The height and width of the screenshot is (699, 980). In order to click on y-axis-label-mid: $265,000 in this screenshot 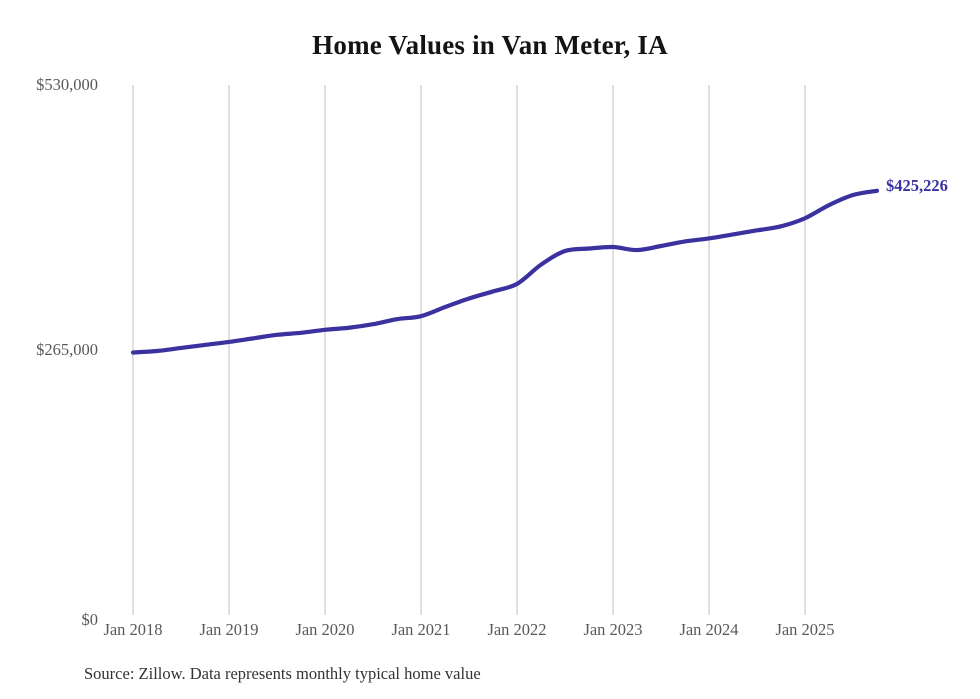, I will do `click(67, 349)`.